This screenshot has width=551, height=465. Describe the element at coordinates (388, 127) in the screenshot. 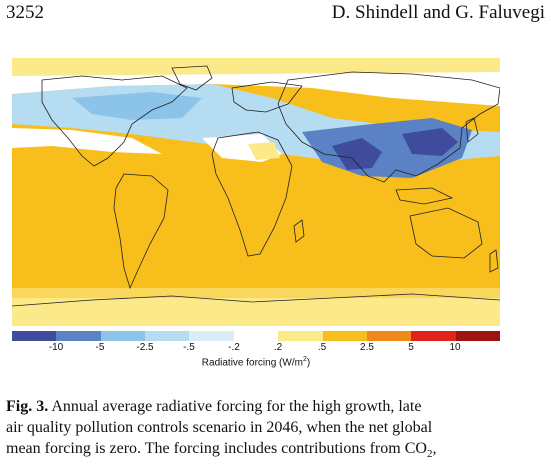

I see `outline-asia` at that location.